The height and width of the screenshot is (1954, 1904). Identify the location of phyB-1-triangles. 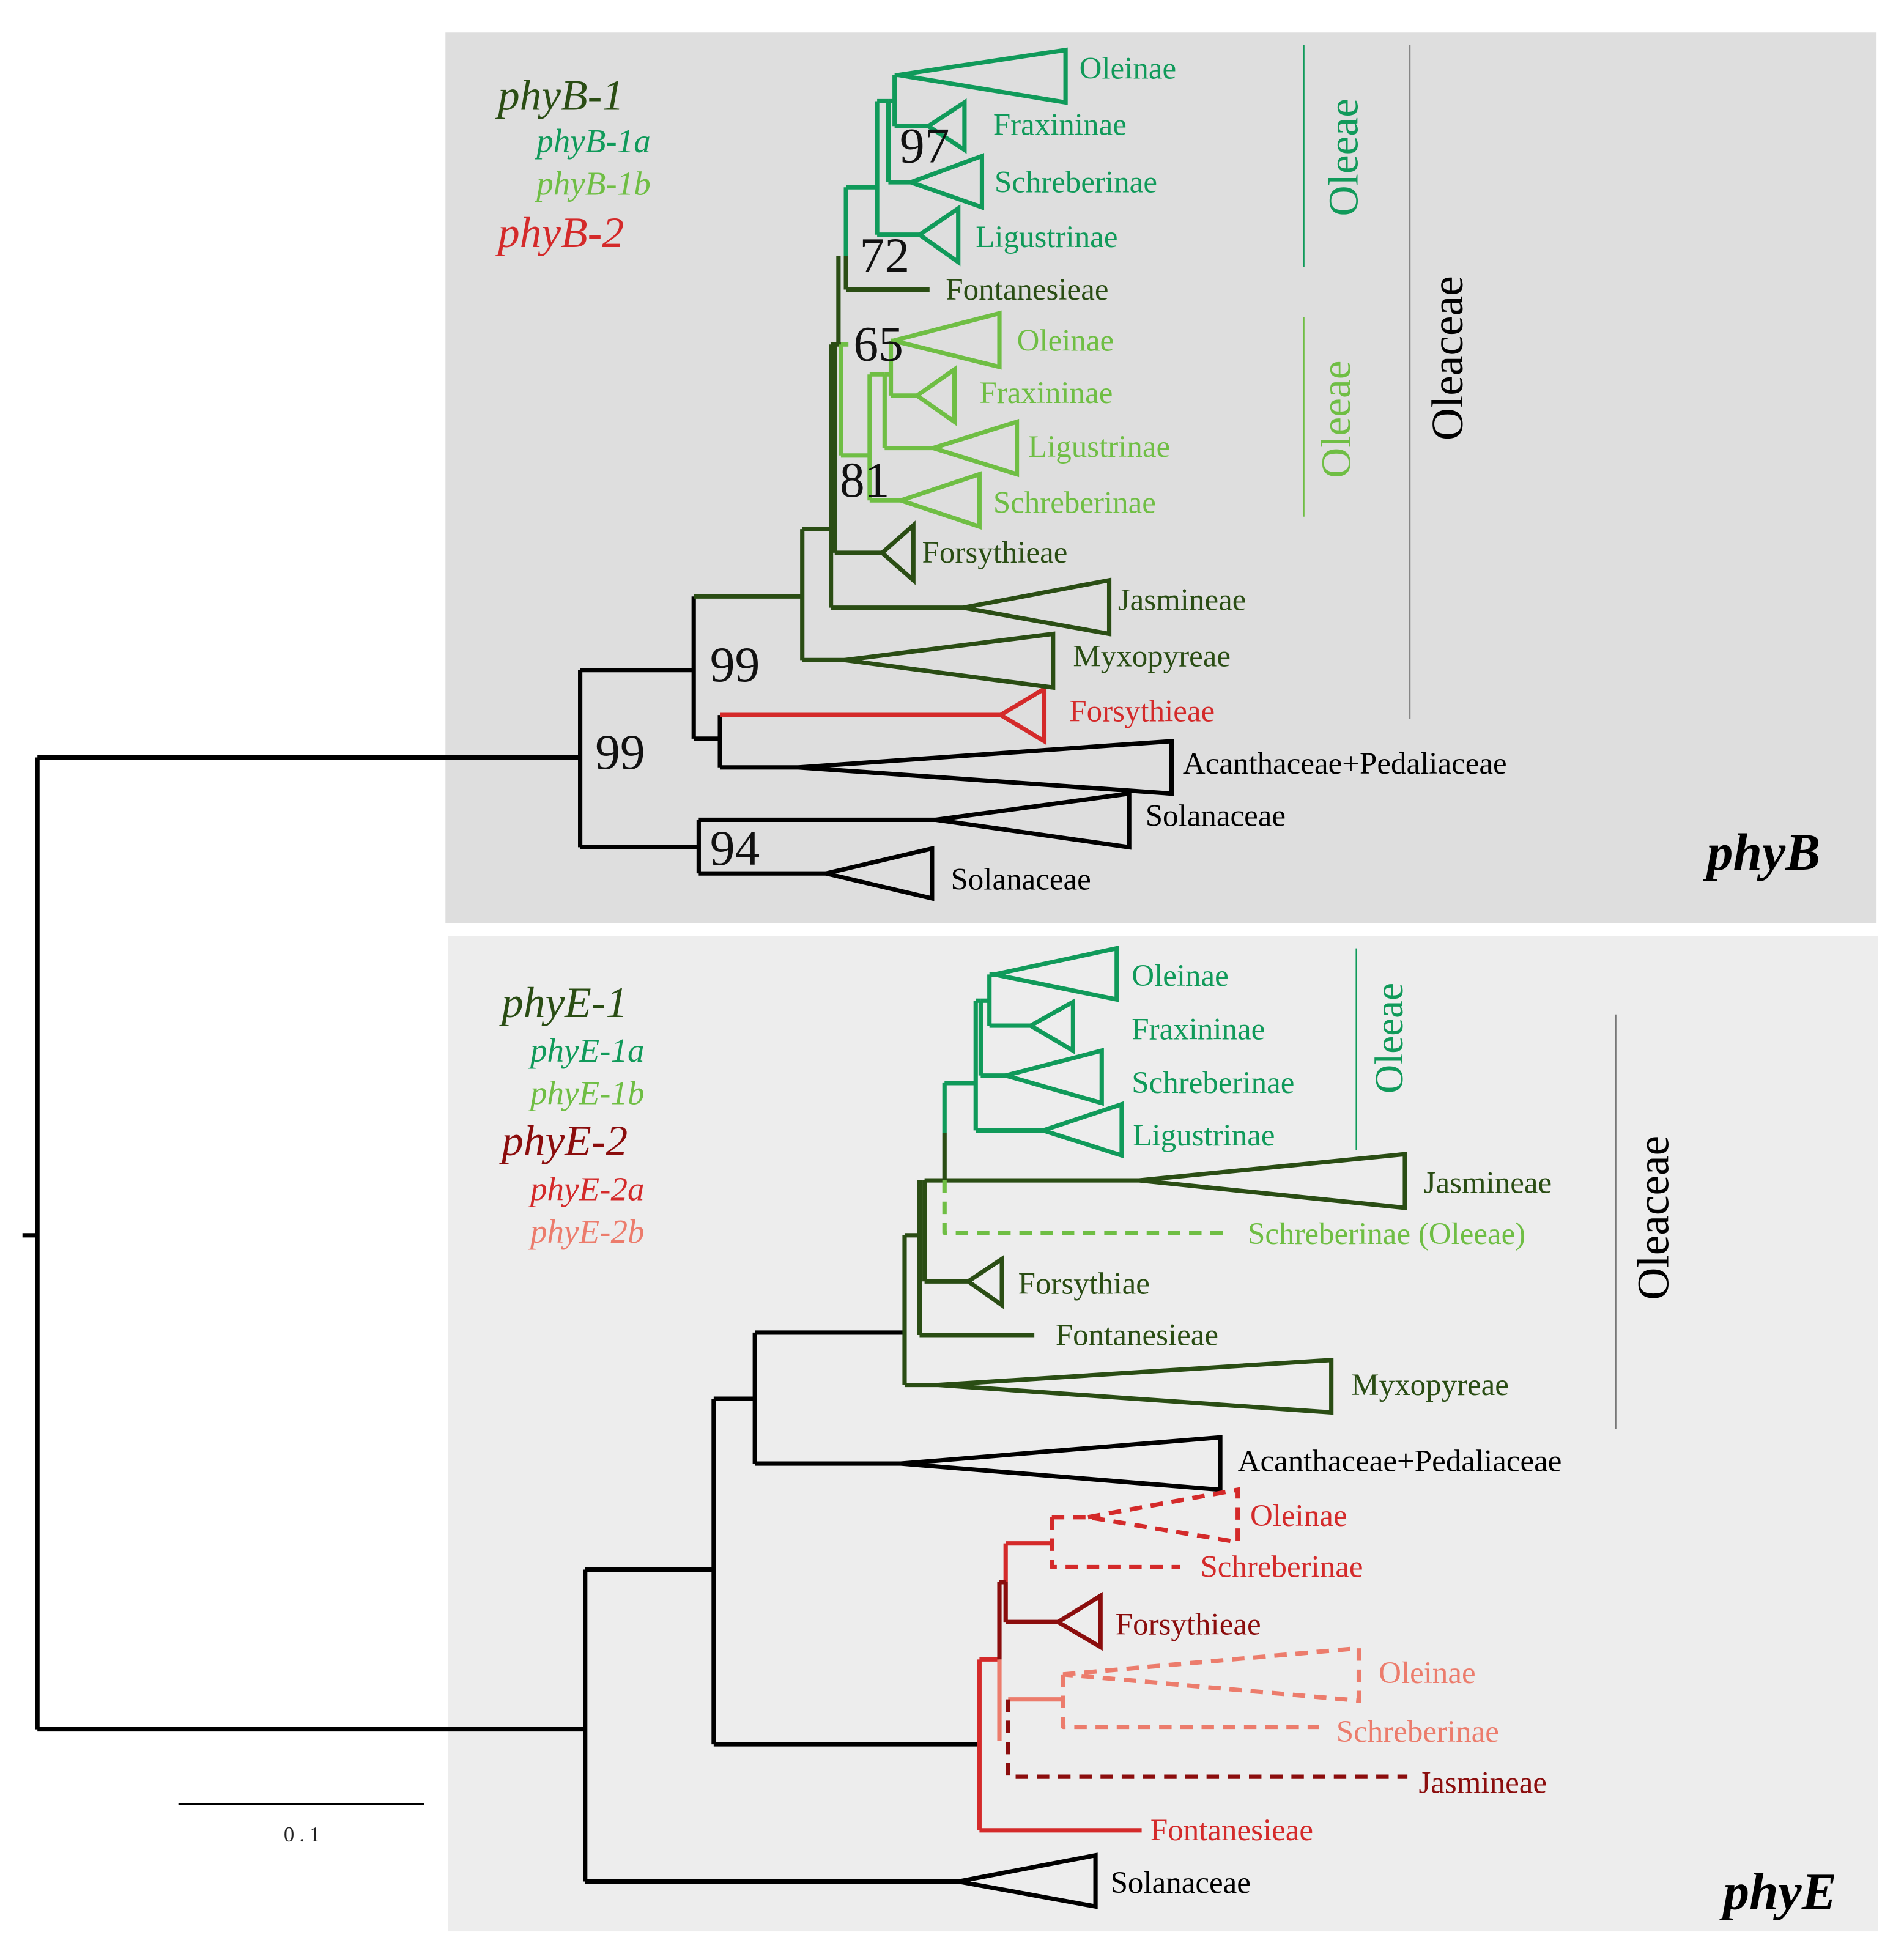
(978, 605).